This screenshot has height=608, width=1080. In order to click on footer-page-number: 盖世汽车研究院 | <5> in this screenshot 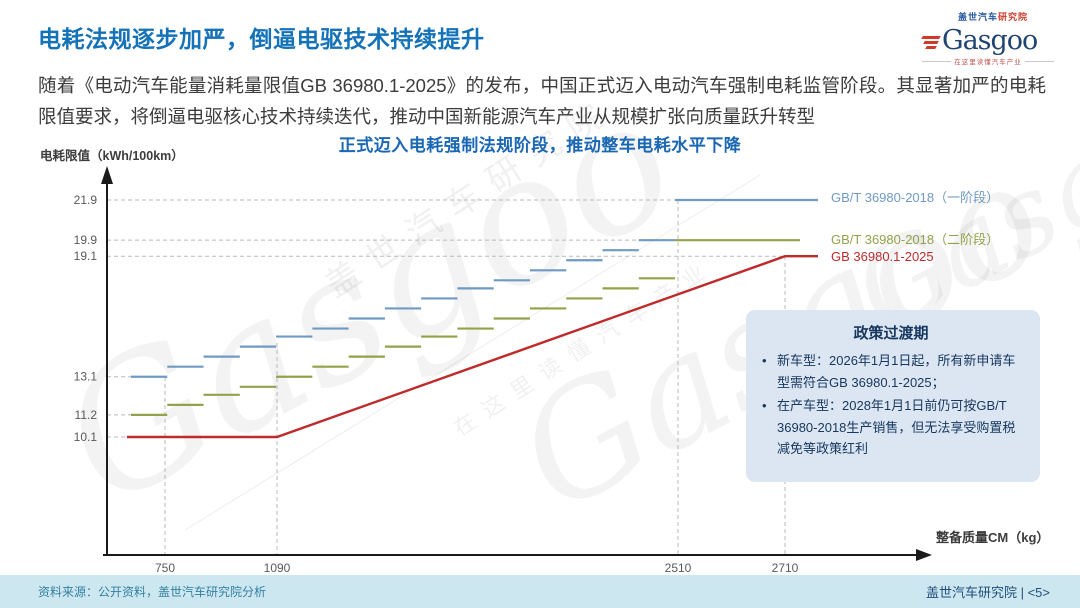, I will do `click(987, 592)`.